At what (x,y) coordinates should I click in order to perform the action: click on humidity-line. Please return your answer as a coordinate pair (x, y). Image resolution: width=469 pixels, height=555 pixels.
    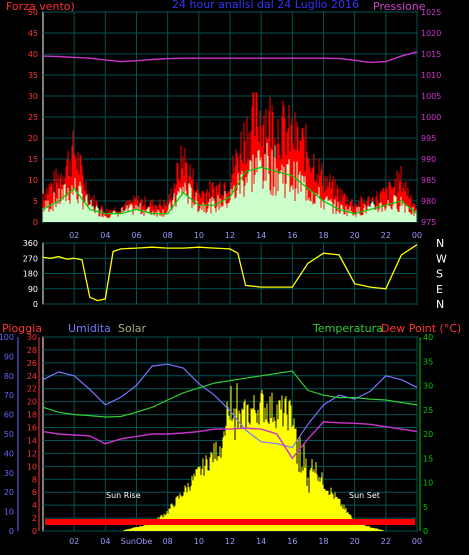
    Looking at the image, I should click on (230, 406).